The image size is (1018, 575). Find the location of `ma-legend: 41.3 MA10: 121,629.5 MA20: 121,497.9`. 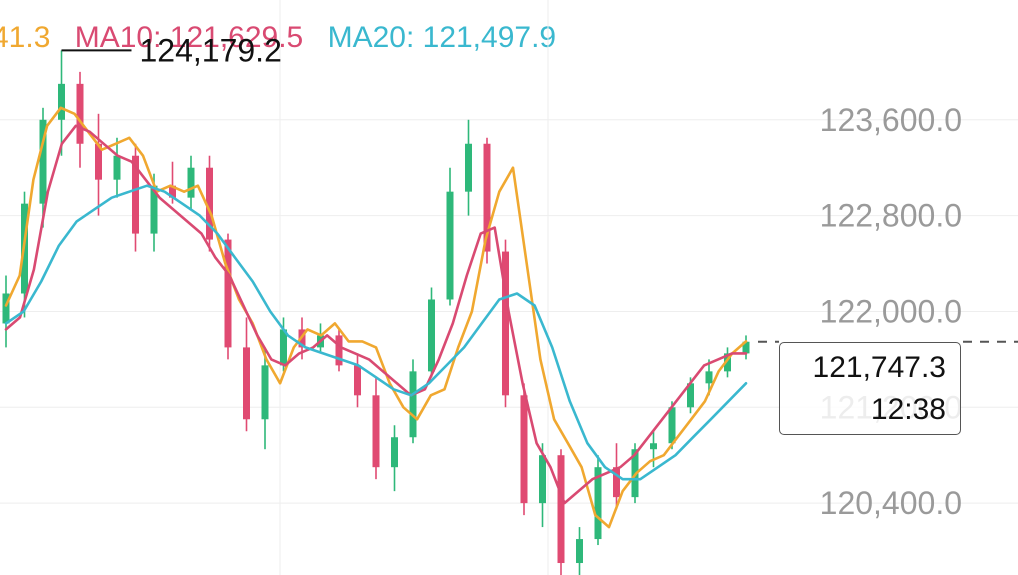

ma-legend: 41.3 MA10: 121,629.5 MA20: 121,497.9 is located at coordinates (286, 38).